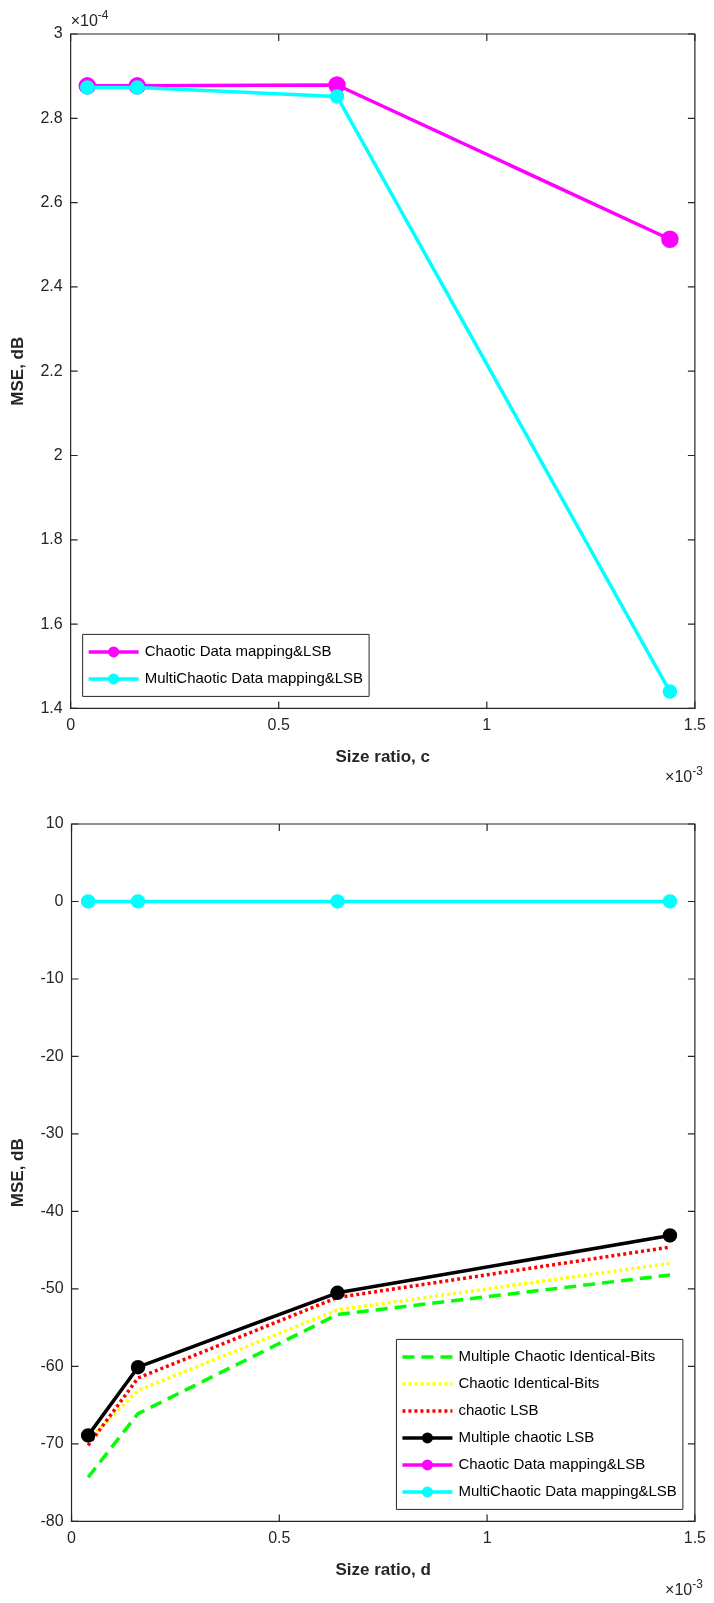 The width and height of the screenshot is (714, 1603). Describe the element at coordinates (383, 1570) in the screenshot. I see `x-axis-title: Size ratio, d` at that location.